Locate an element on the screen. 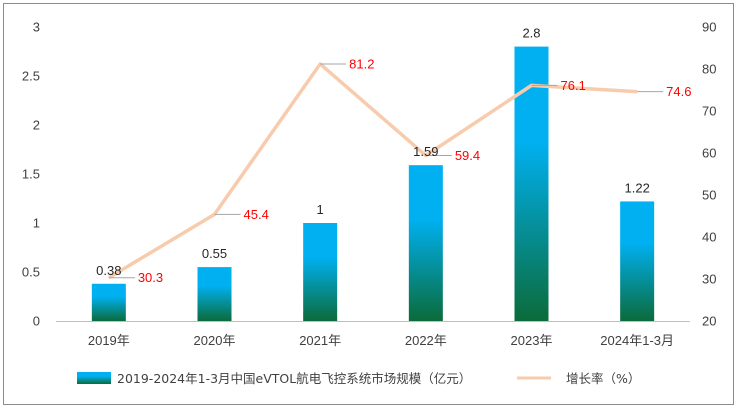 This screenshot has width=739, height=410. left-tick-label: 3 is located at coordinates (36, 27).